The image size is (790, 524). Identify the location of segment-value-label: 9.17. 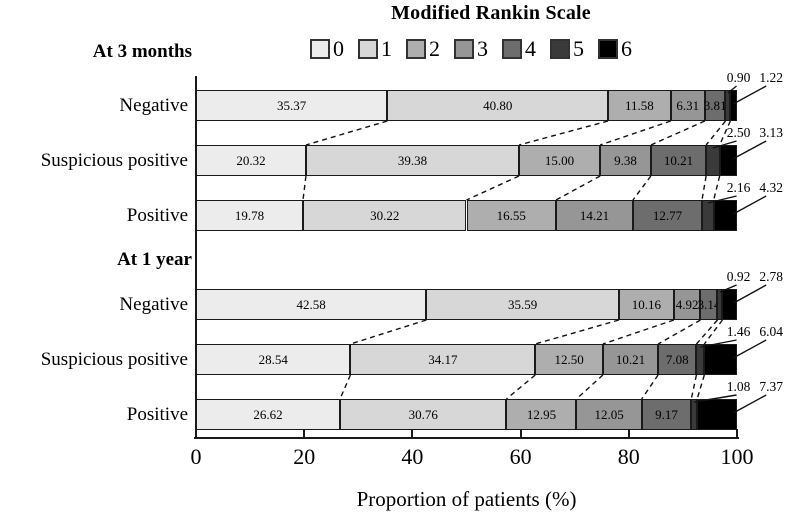
(666, 414).